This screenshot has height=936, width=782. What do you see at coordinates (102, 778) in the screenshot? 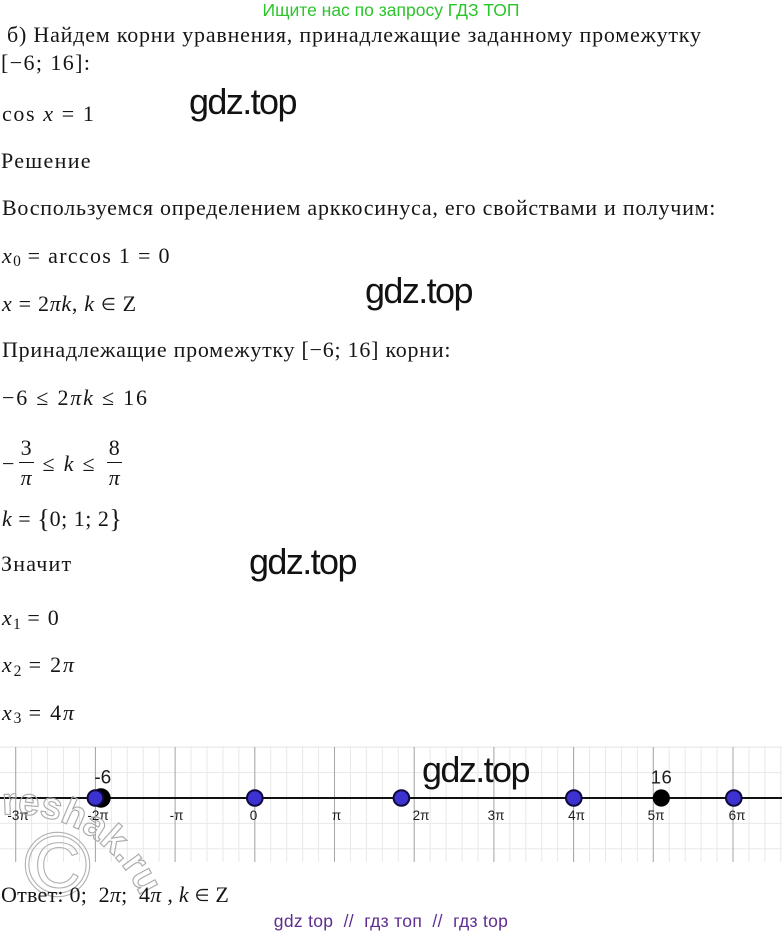
I see `svg-text: -6` at bounding box center [102, 778].